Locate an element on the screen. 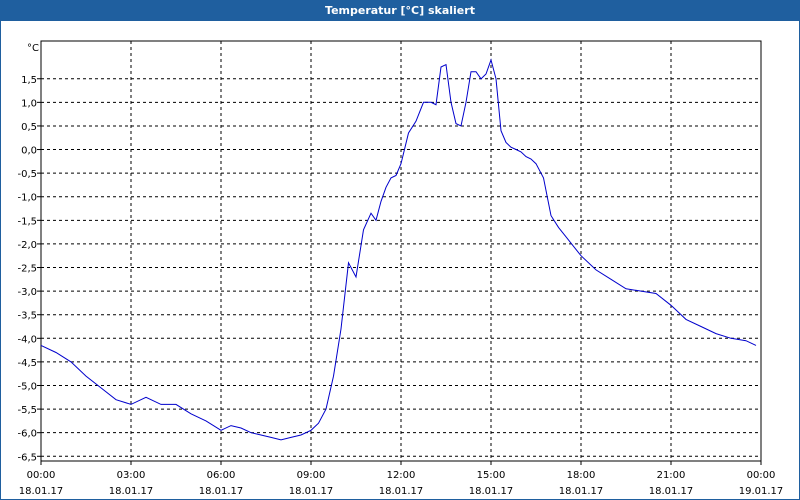  x-tick-time-label: 18:00 is located at coordinates (581, 475).